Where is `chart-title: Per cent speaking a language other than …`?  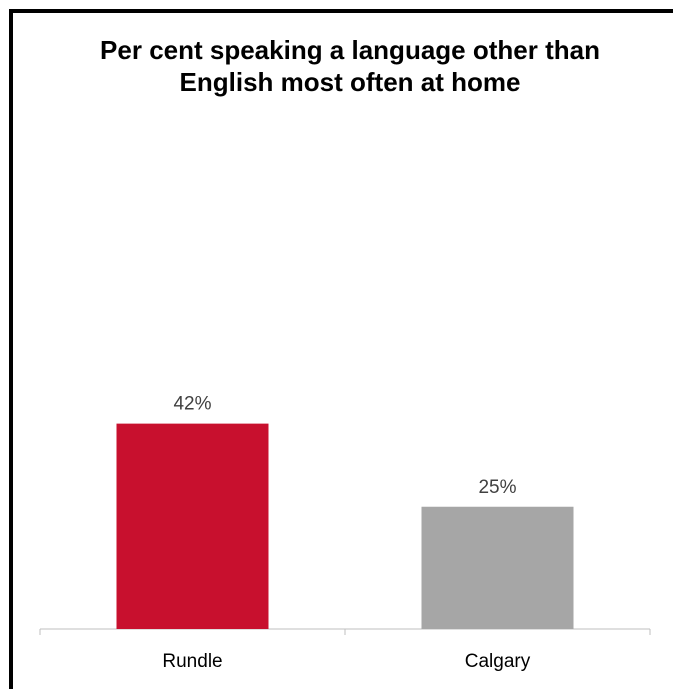
chart-title: Per cent speaking a language other than … is located at coordinates (350, 66).